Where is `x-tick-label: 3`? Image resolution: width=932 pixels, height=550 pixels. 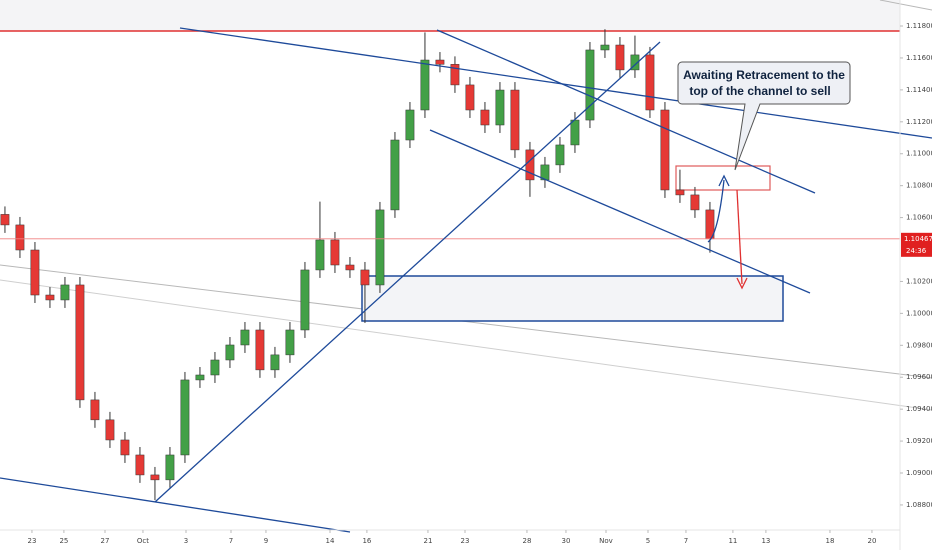
x-tick-label: 3 is located at coordinates (186, 541).